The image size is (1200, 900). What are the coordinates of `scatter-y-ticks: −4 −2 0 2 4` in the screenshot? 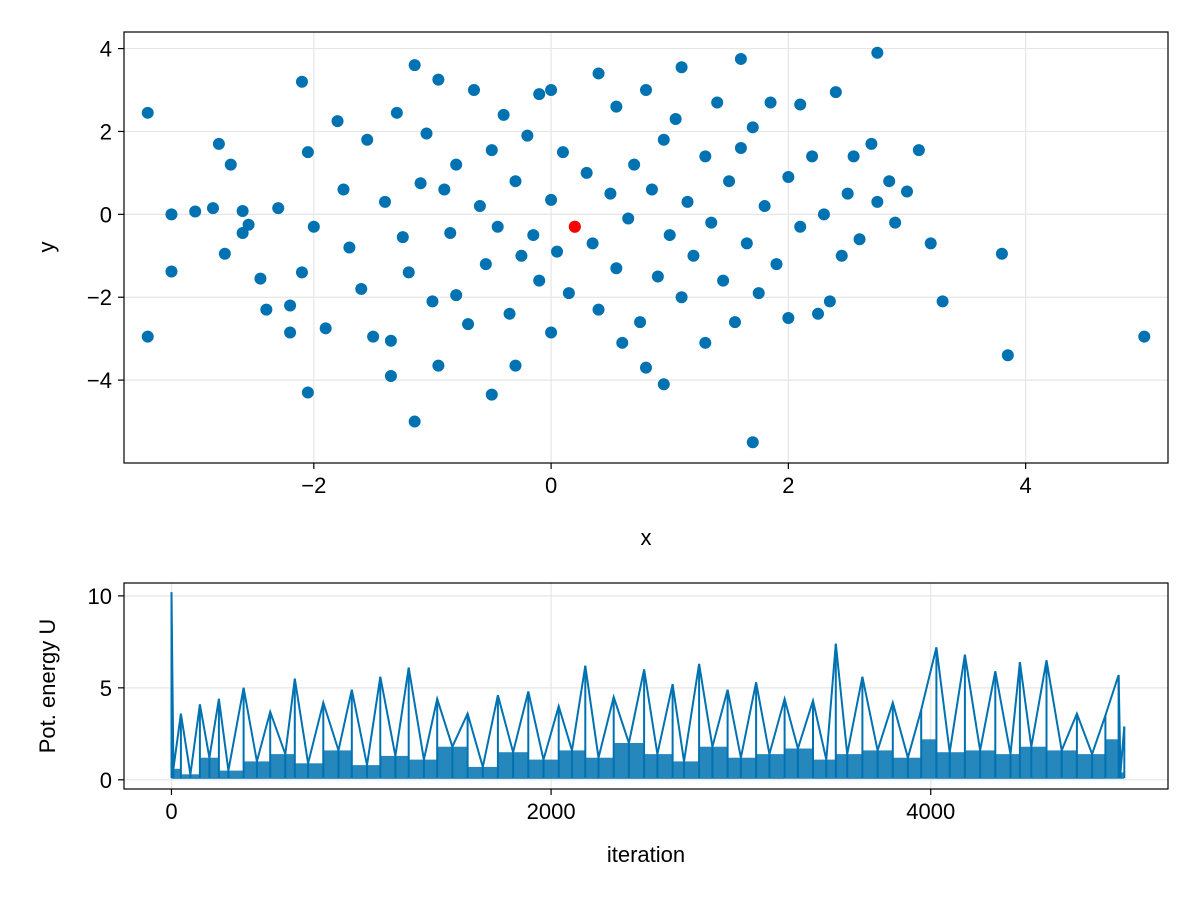 It's located at (105, 215).